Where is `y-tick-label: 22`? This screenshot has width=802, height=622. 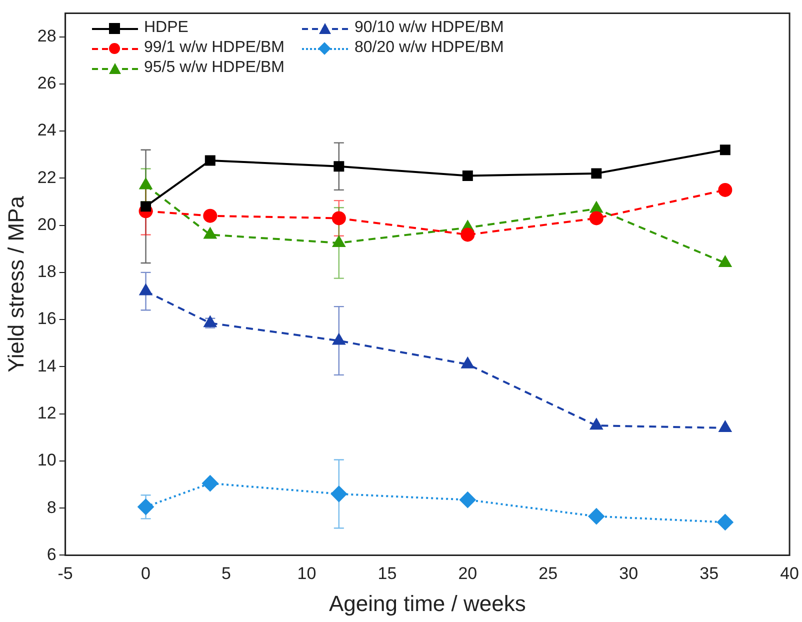 y-tick-label: 22 is located at coordinates (46, 177).